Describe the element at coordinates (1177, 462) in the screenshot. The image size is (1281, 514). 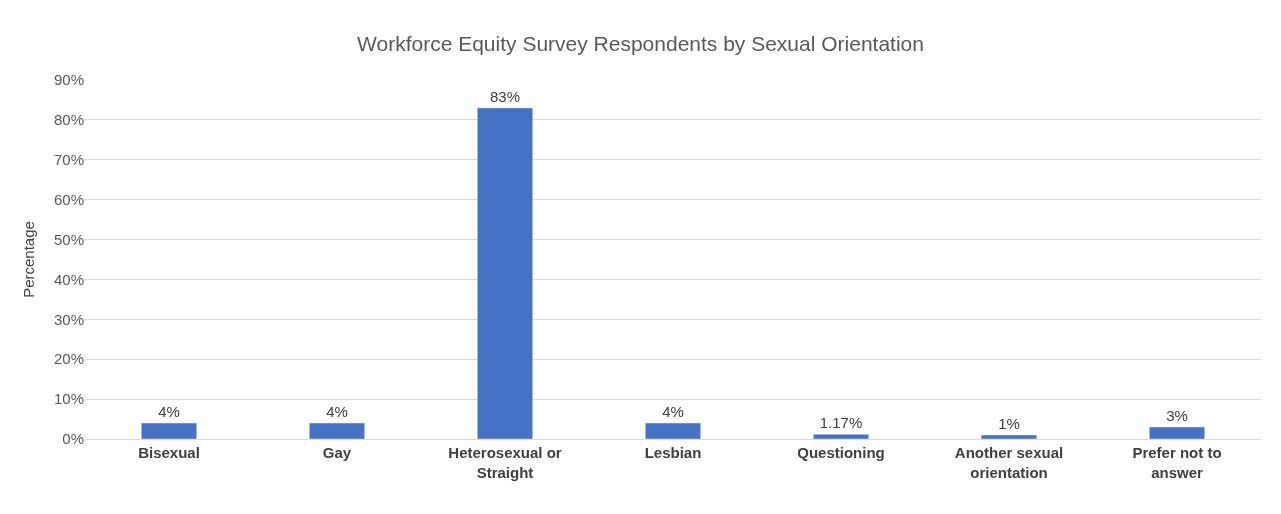
I see `x-tick-label: Prefer not to answer` at that location.